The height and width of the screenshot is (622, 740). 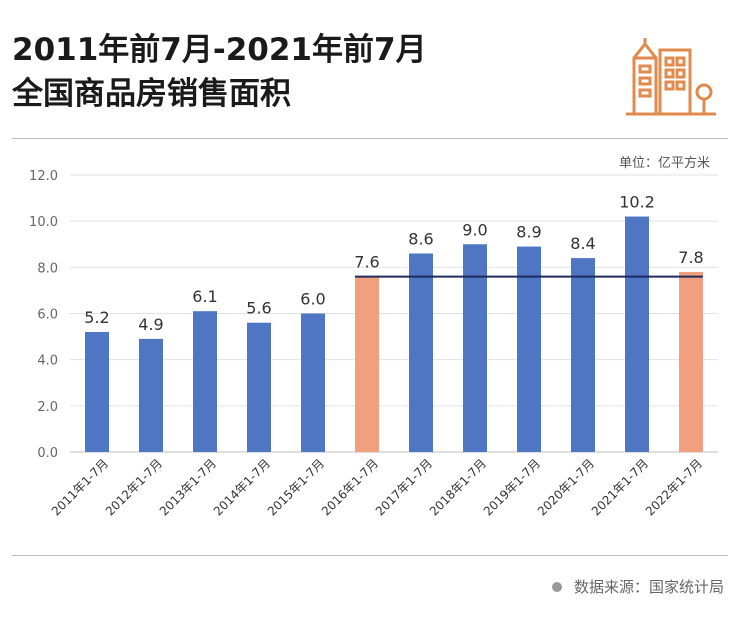 What do you see at coordinates (512, 487) in the screenshot?
I see `x-tick-label: 2019年1-7月` at bounding box center [512, 487].